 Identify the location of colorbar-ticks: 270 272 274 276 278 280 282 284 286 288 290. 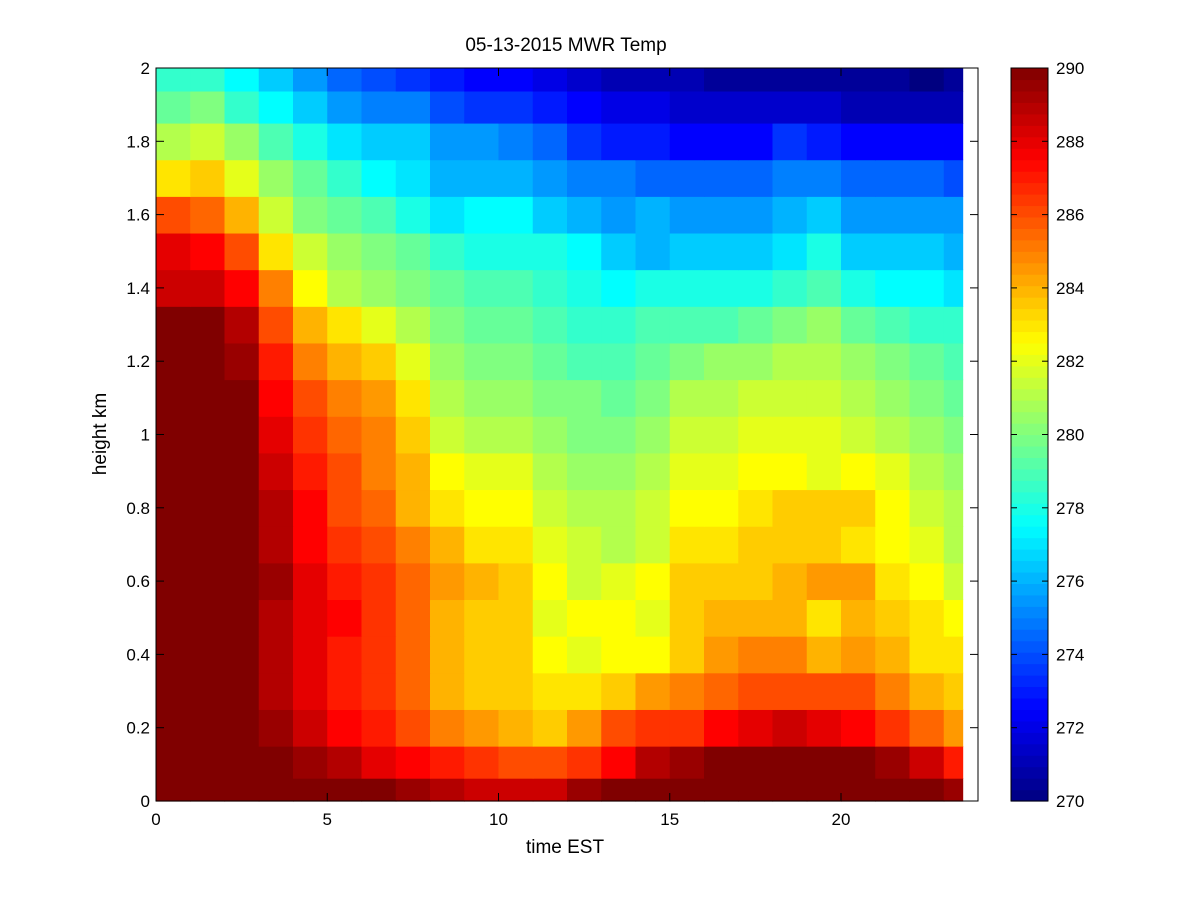
(1047, 435).